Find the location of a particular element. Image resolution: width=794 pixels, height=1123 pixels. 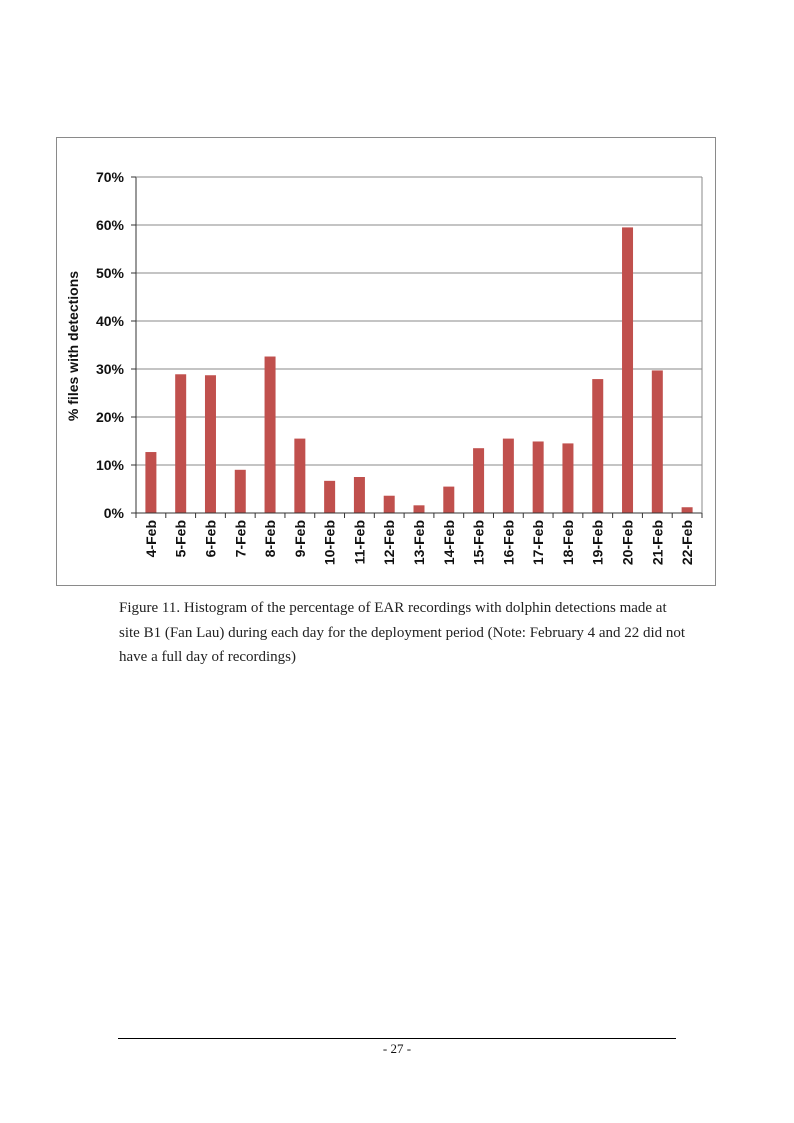

bar-22-Feb is located at coordinates (687, 510).